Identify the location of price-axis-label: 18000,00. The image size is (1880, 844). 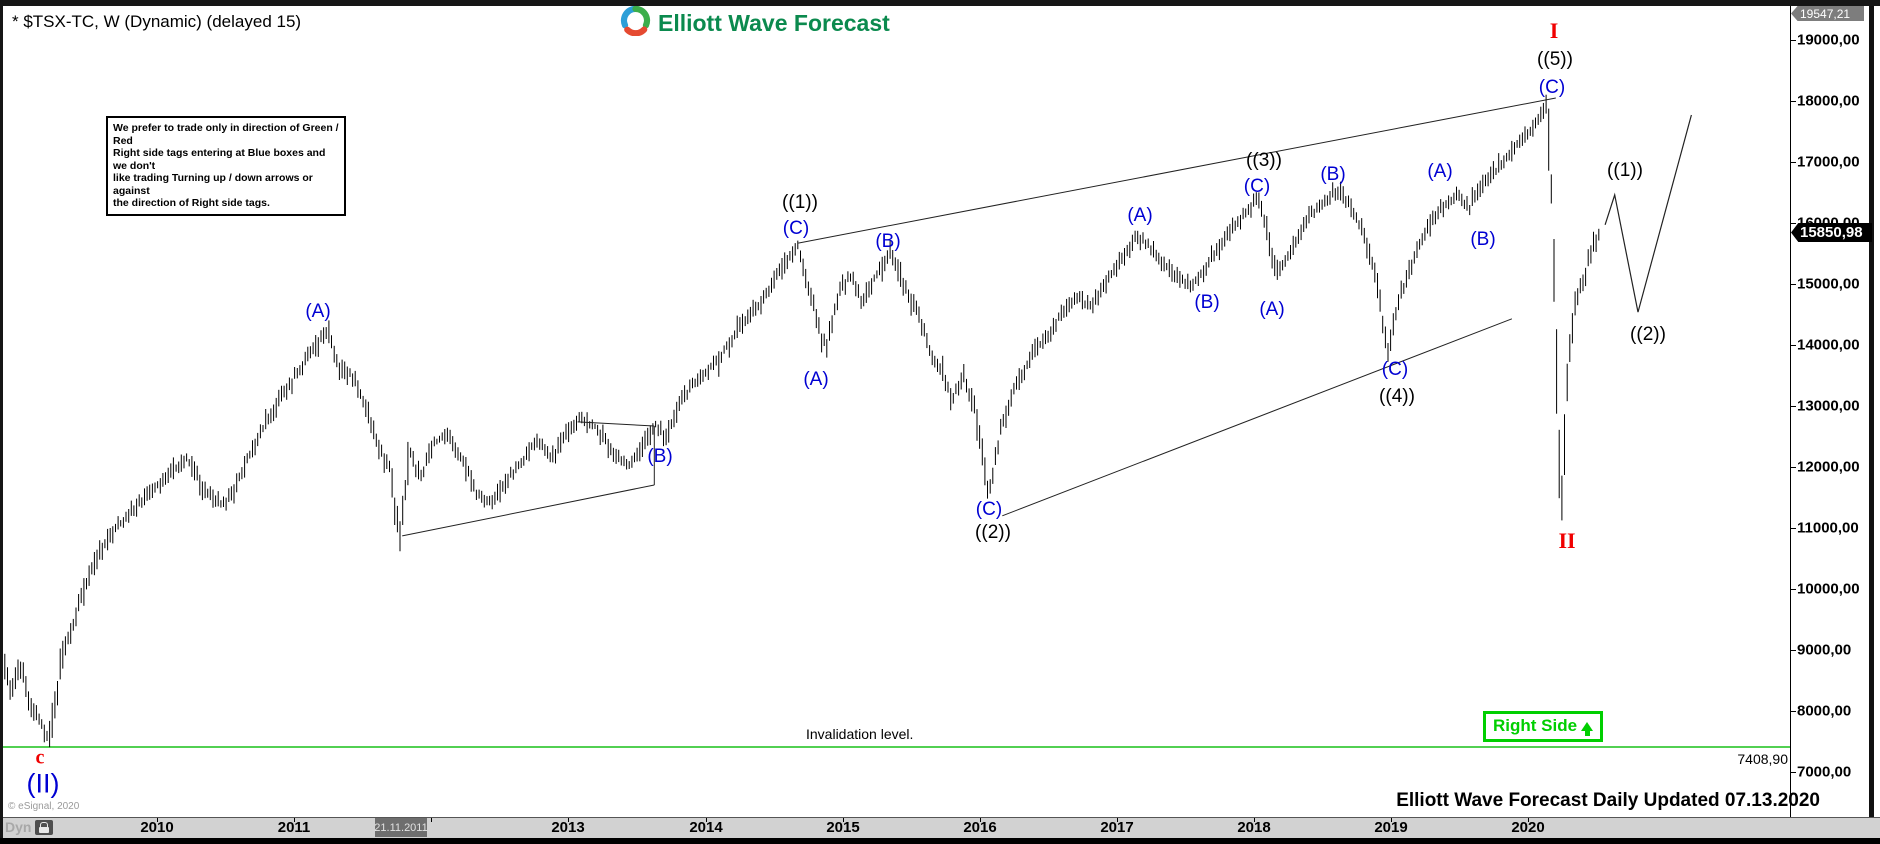
(1828, 101).